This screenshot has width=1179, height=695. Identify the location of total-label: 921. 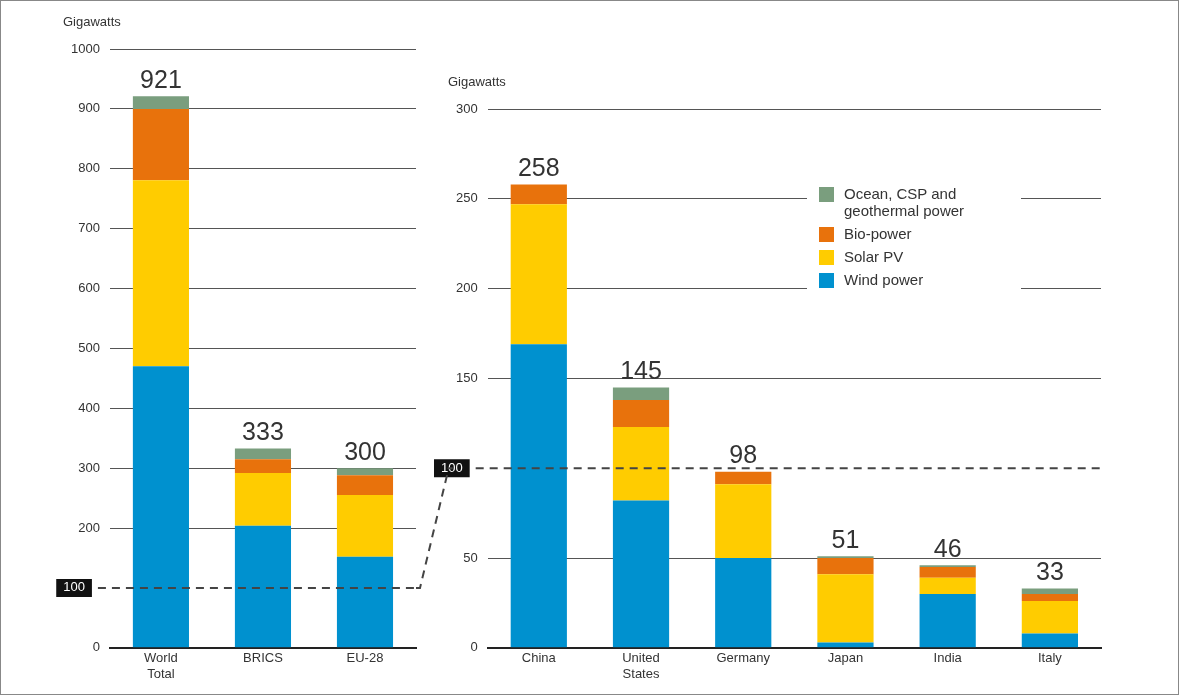
(161, 78).